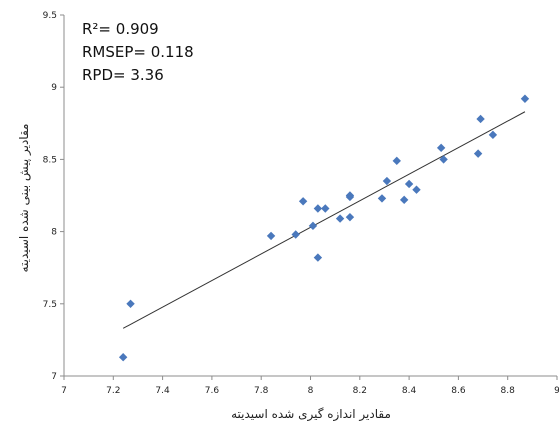  Describe the element at coordinates (50, 160) in the screenshot. I see `y-tick-label: 8.5` at that location.